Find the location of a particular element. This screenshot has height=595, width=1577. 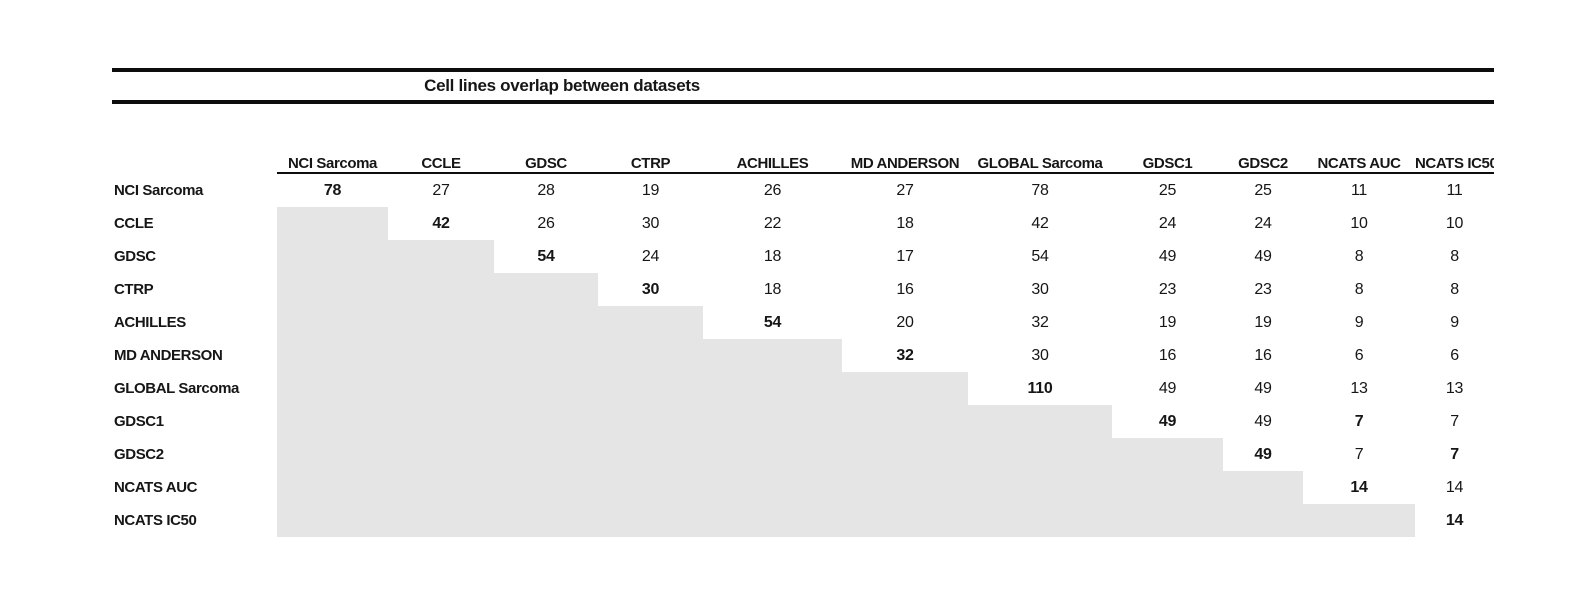

column-header-ncats-ic50: NCATS IC50 is located at coordinates (1454, 156).